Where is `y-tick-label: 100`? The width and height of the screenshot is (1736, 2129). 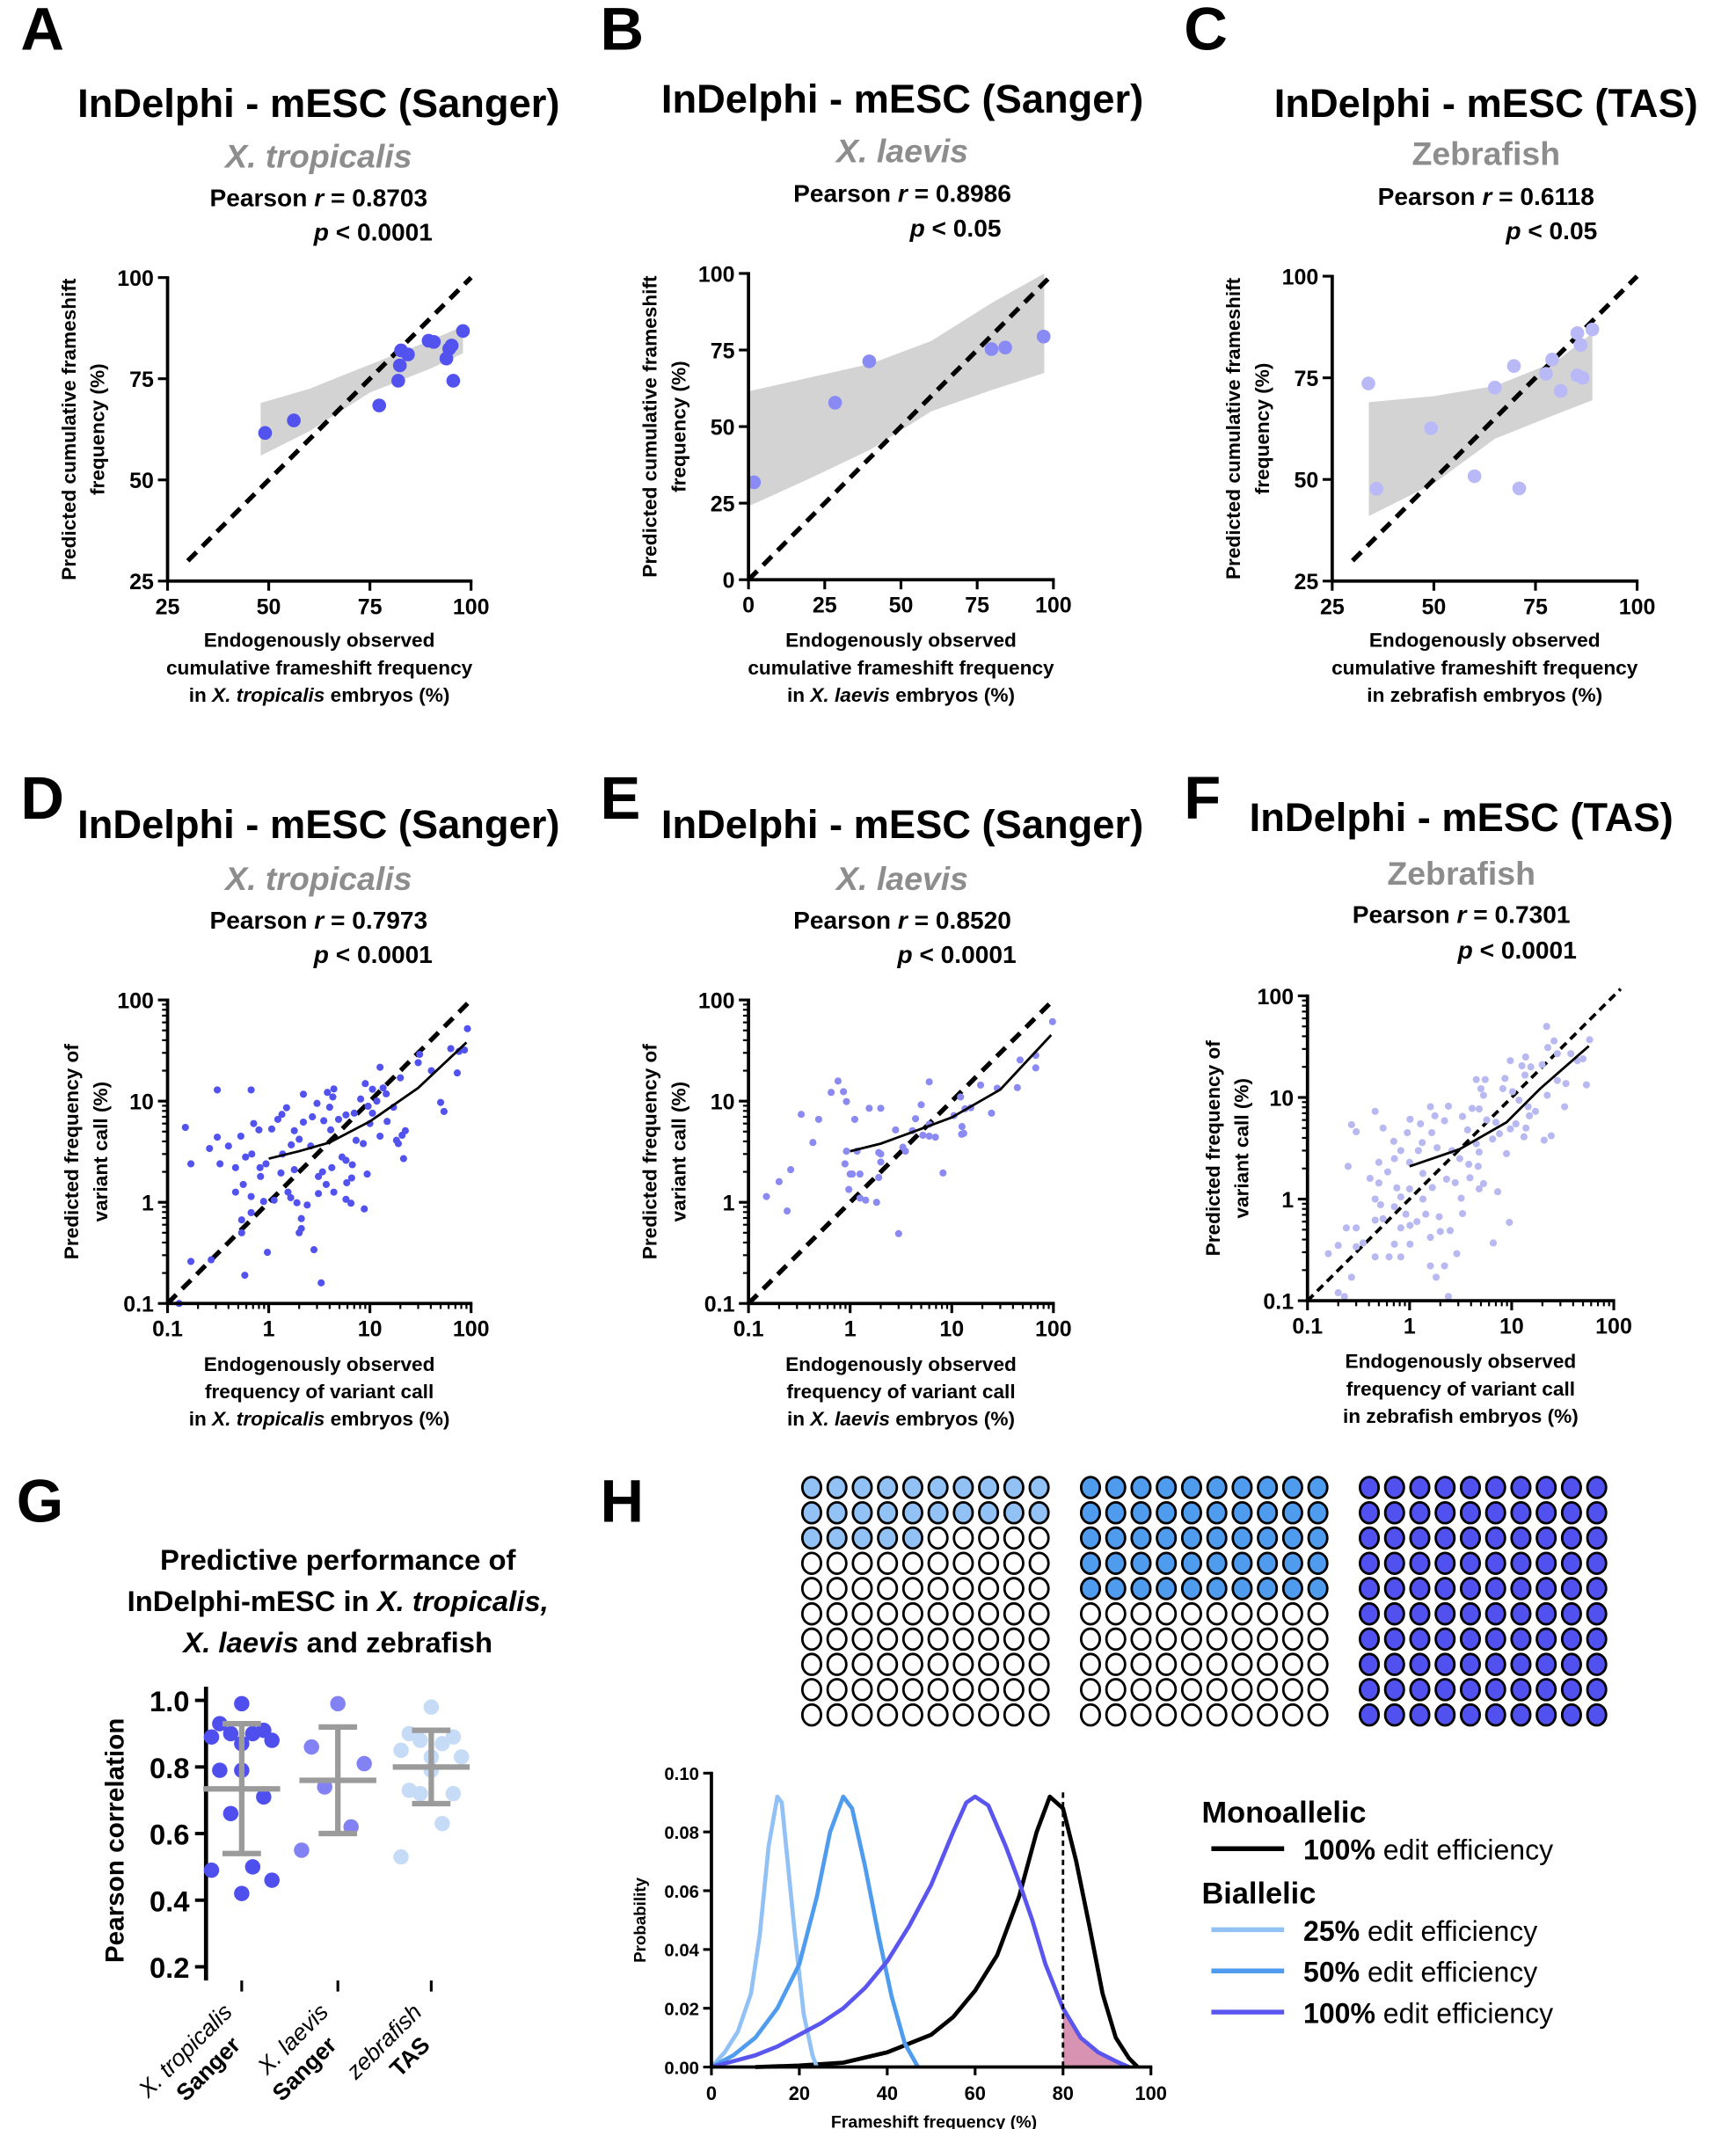
y-tick-label: 100 is located at coordinates (716, 1000).